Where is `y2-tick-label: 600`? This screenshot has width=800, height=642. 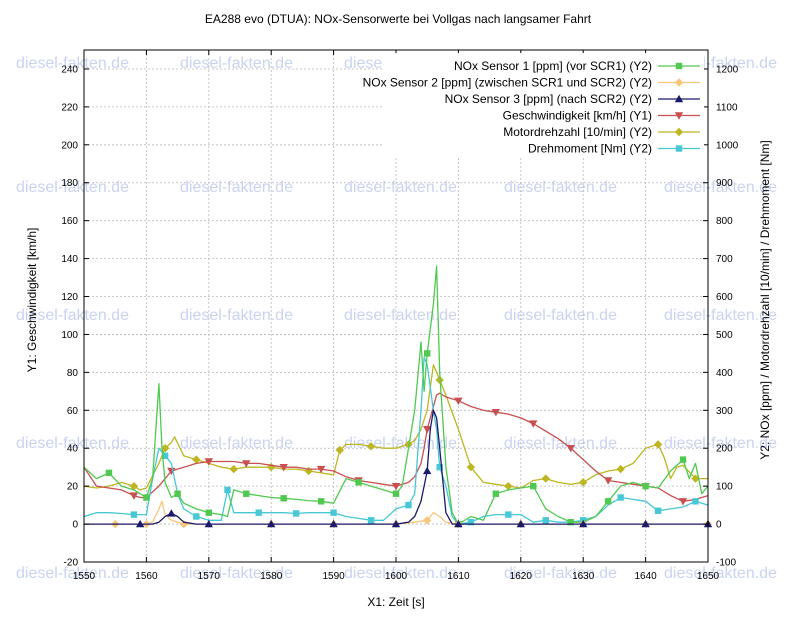 y2-tick-label: 600 is located at coordinates (724, 297).